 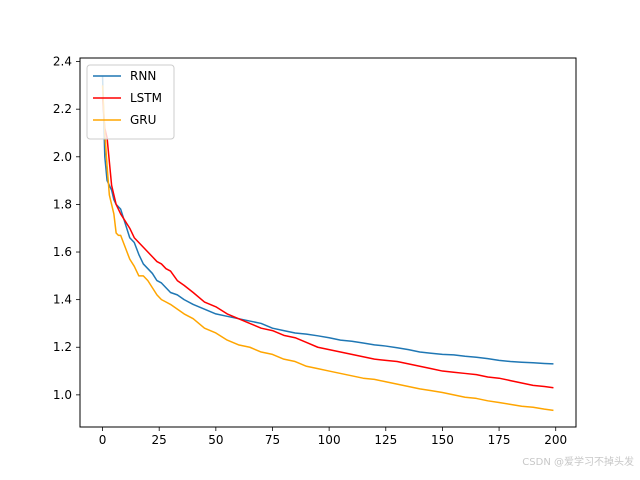 What do you see at coordinates (272, 440) in the screenshot?
I see `x-tick-label: 75` at bounding box center [272, 440].